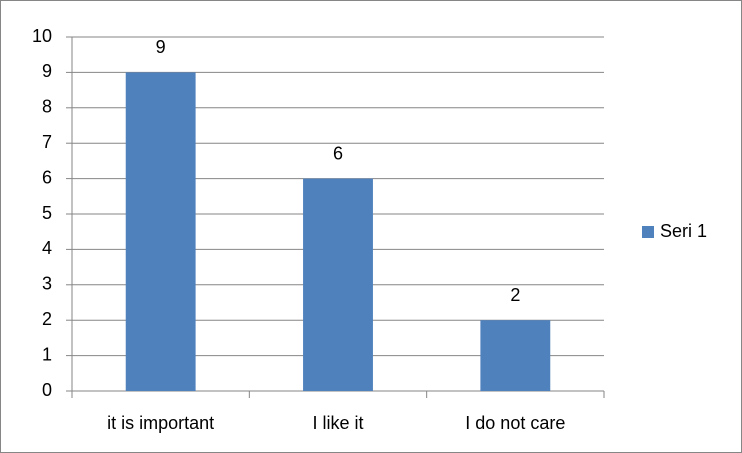  Describe the element at coordinates (47, 177) in the screenshot. I see `y-tick-label: 6` at that location.